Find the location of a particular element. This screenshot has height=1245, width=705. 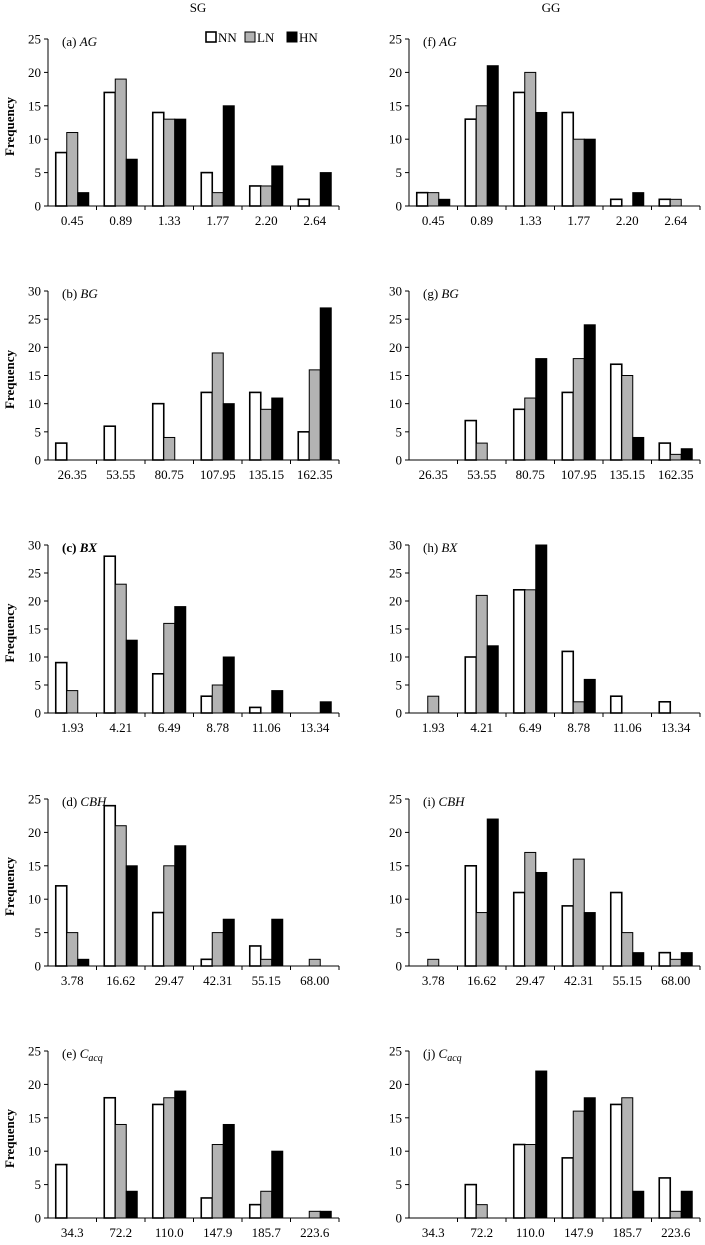

y-tick-label: 15 is located at coordinates (395, 629).